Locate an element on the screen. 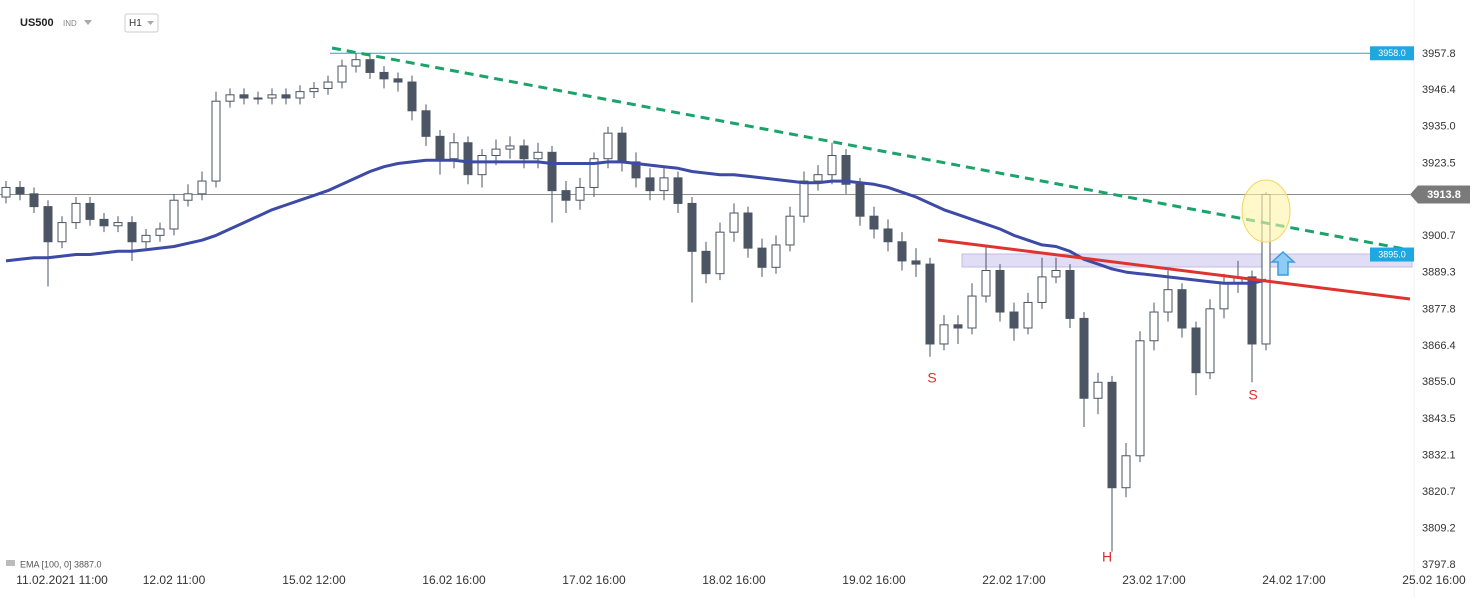 The width and height of the screenshot is (1482, 598). last-price-tag is located at coordinates (1440, 194).